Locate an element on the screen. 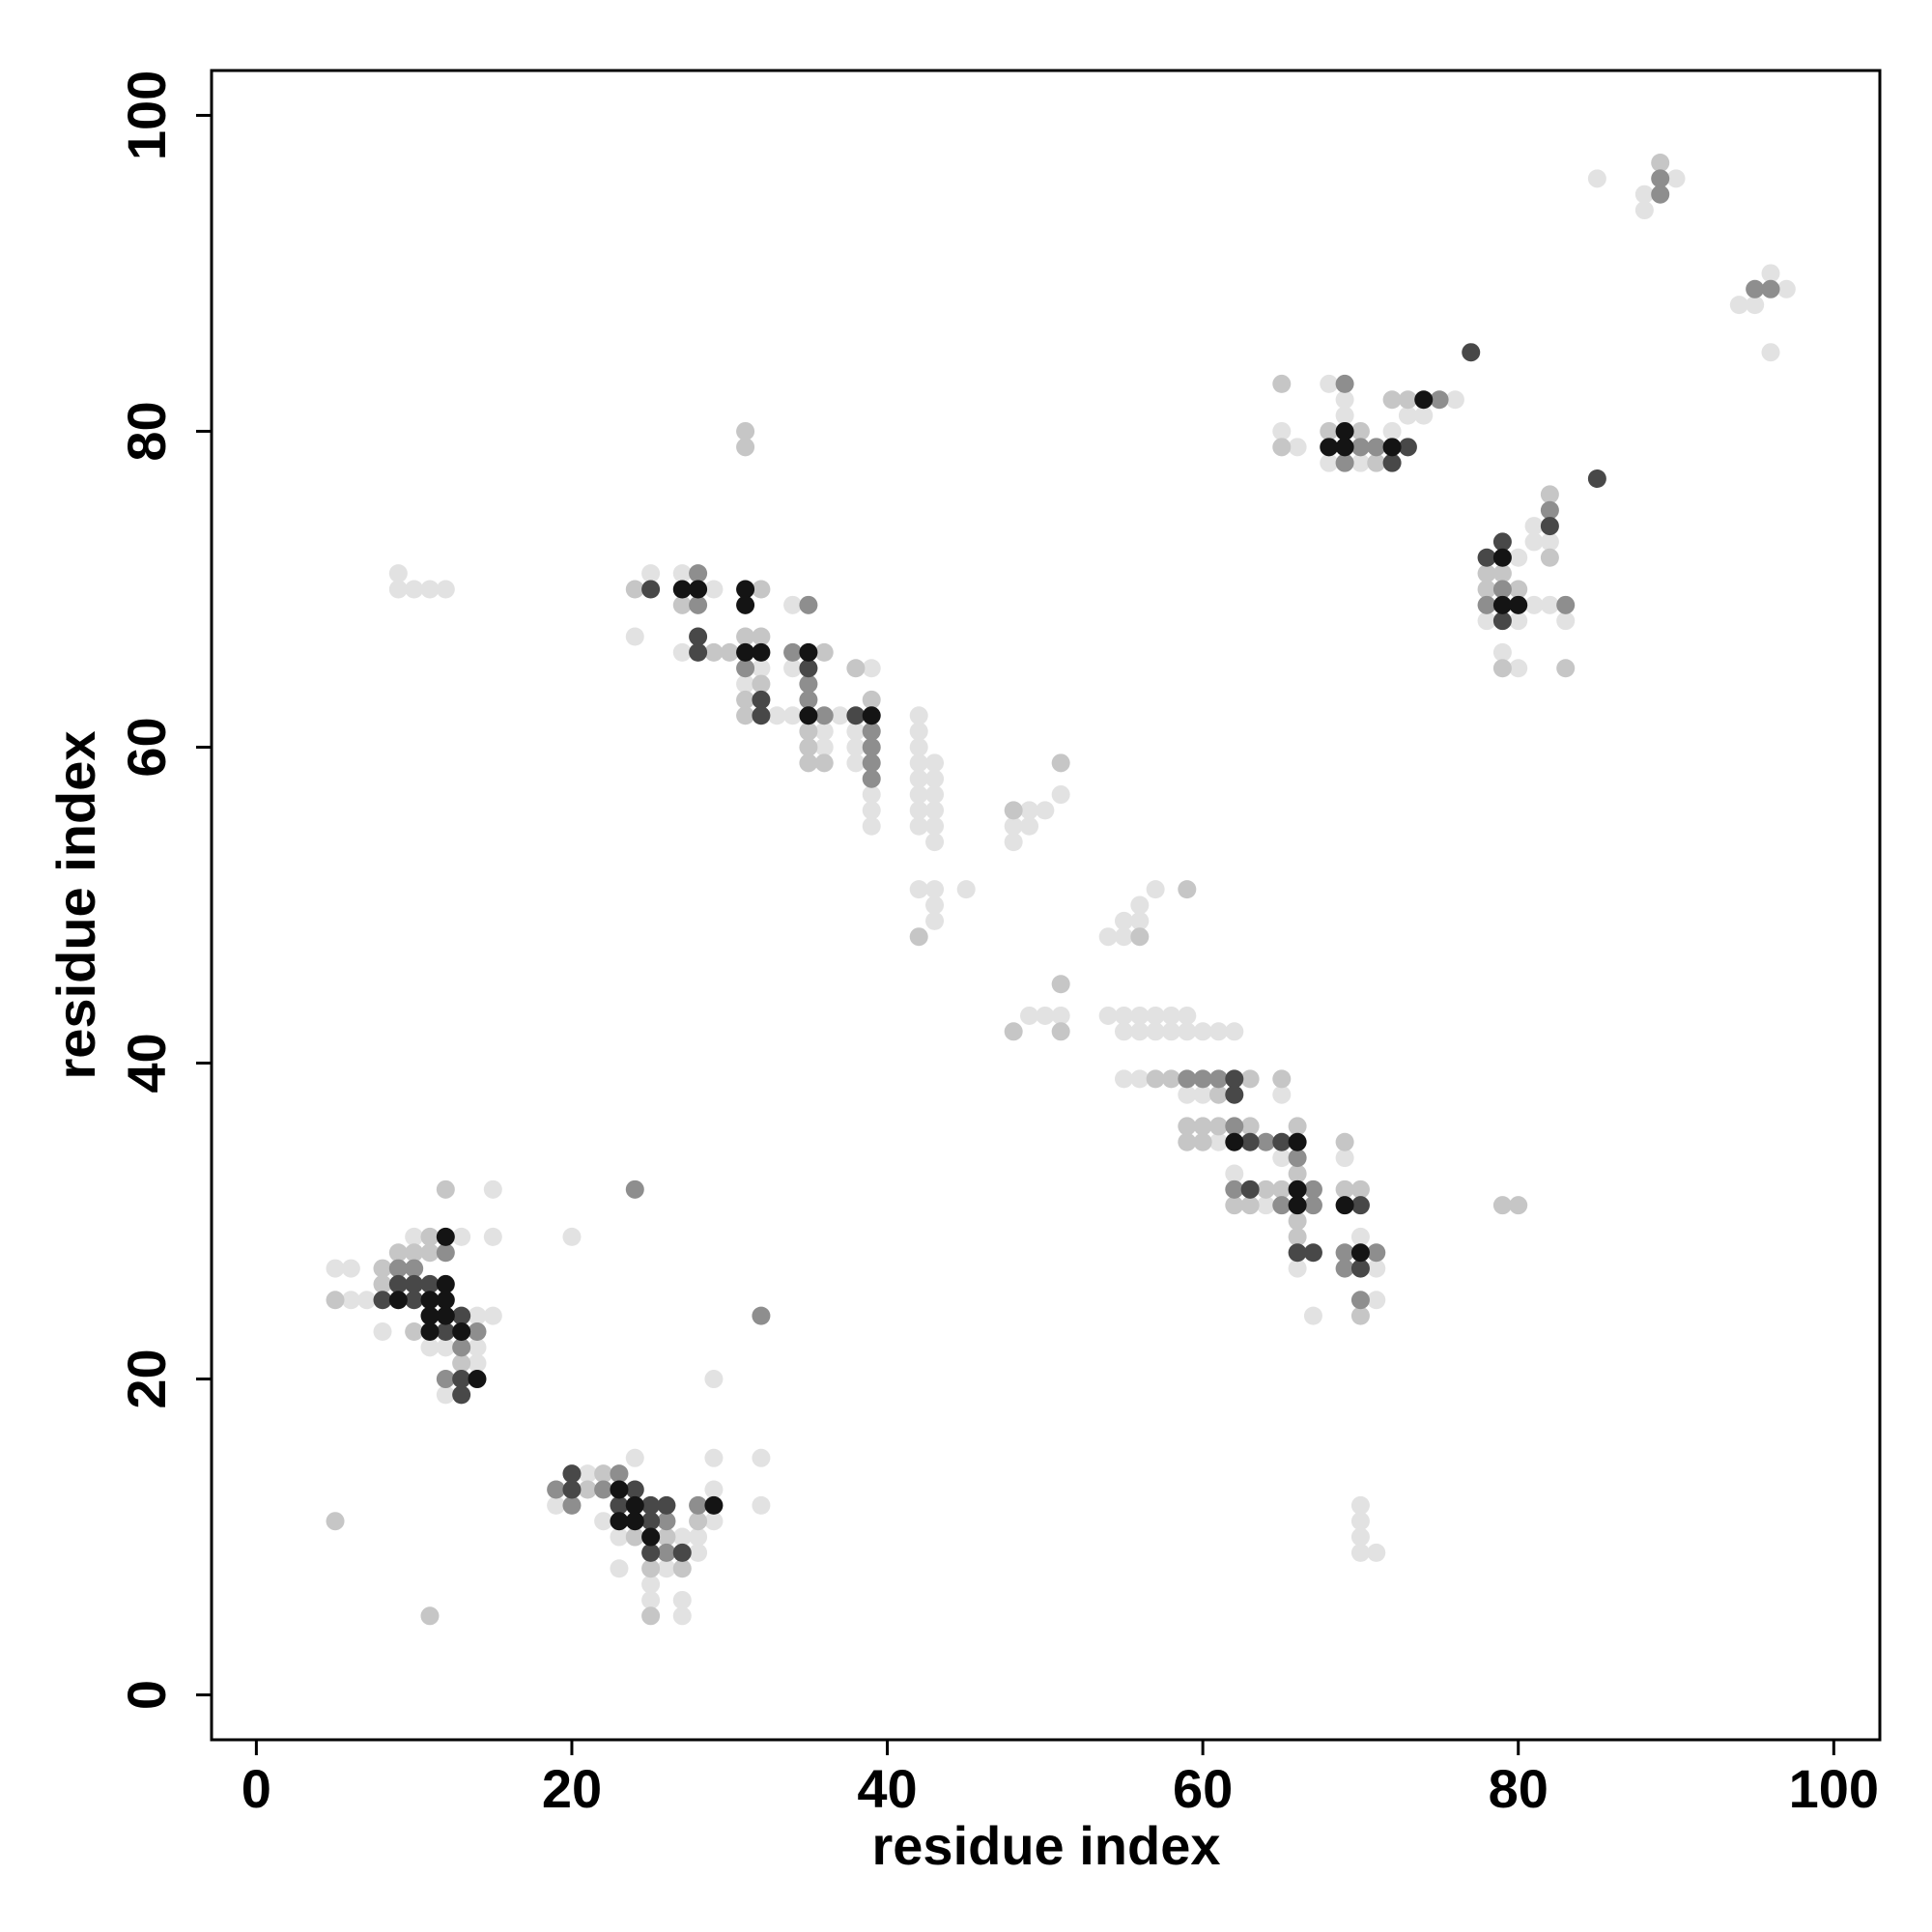 This screenshot has width=1932, height=1932. y-axis-title: residue index is located at coordinates (75, 904).